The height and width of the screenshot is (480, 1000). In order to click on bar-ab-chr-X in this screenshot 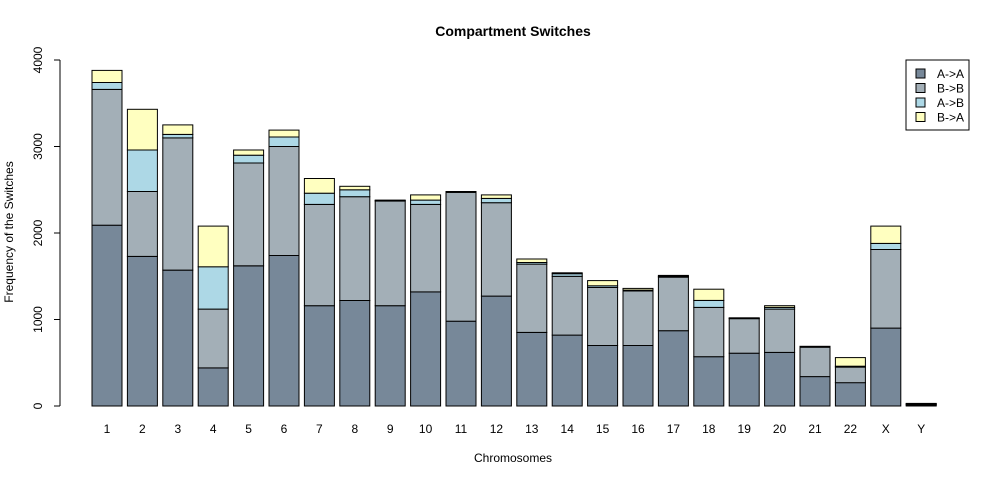, I will do `click(886, 246)`.